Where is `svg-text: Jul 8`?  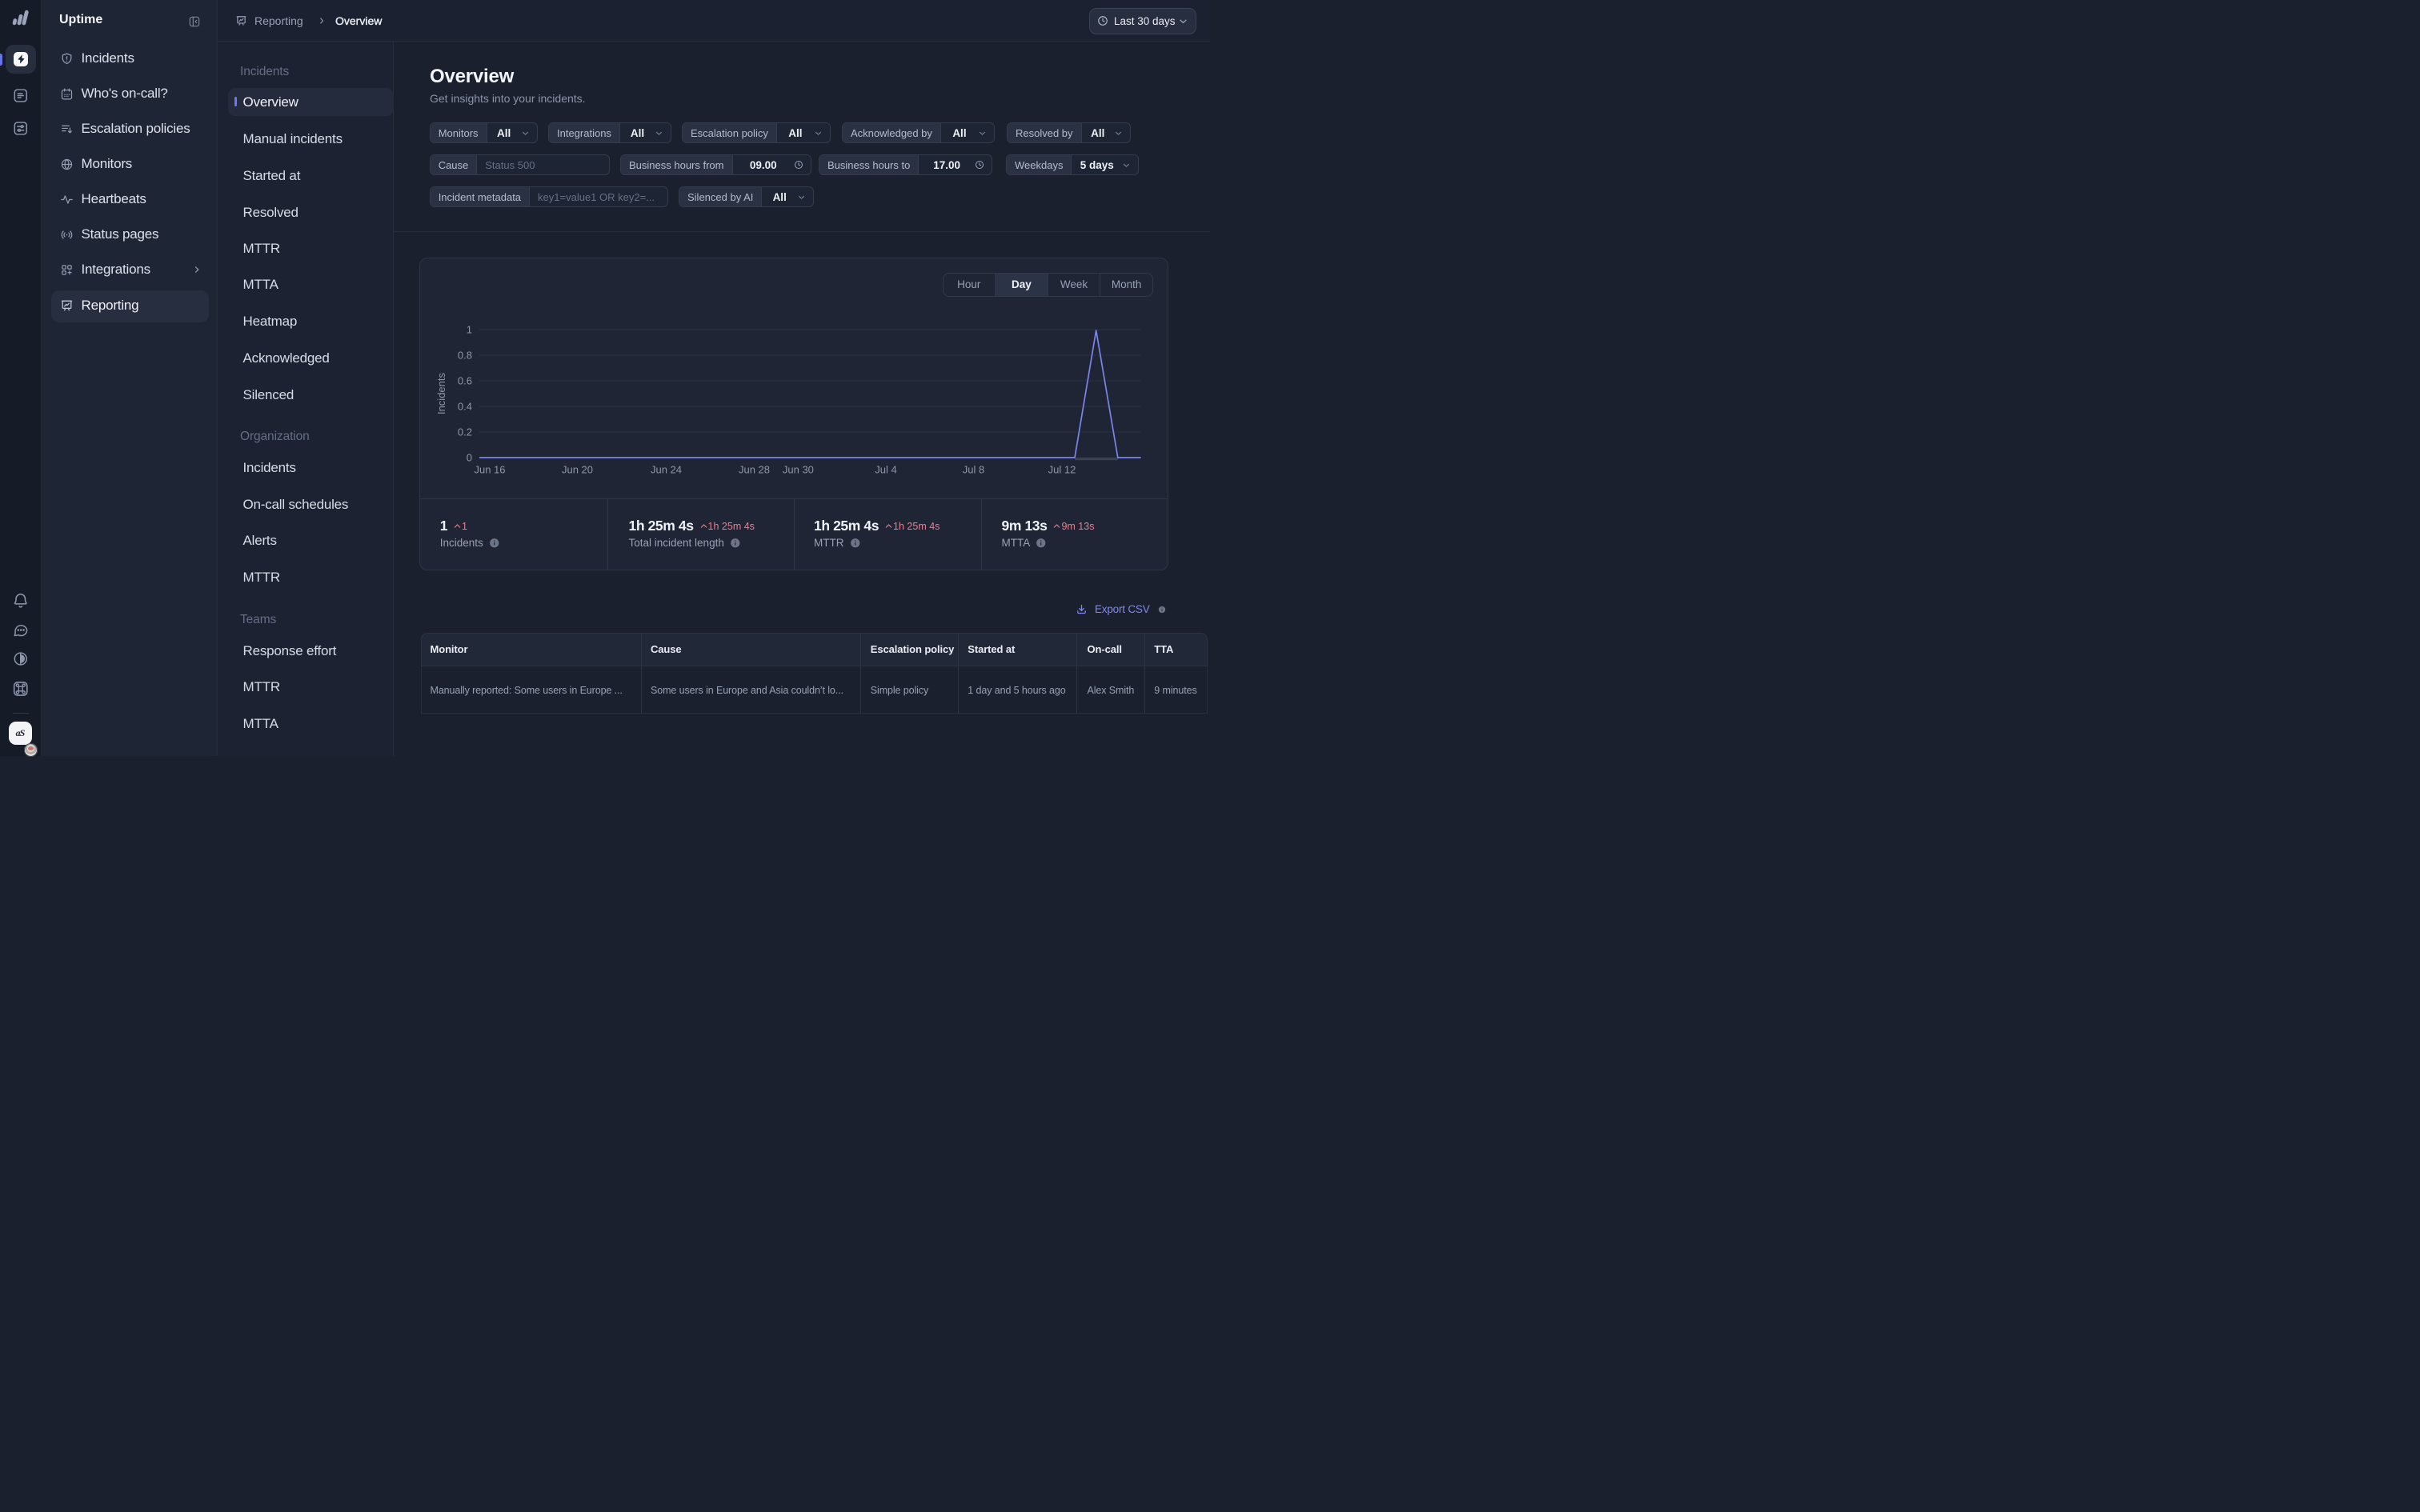 svg-text: Jul 8 is located at coordinates (973, 470).